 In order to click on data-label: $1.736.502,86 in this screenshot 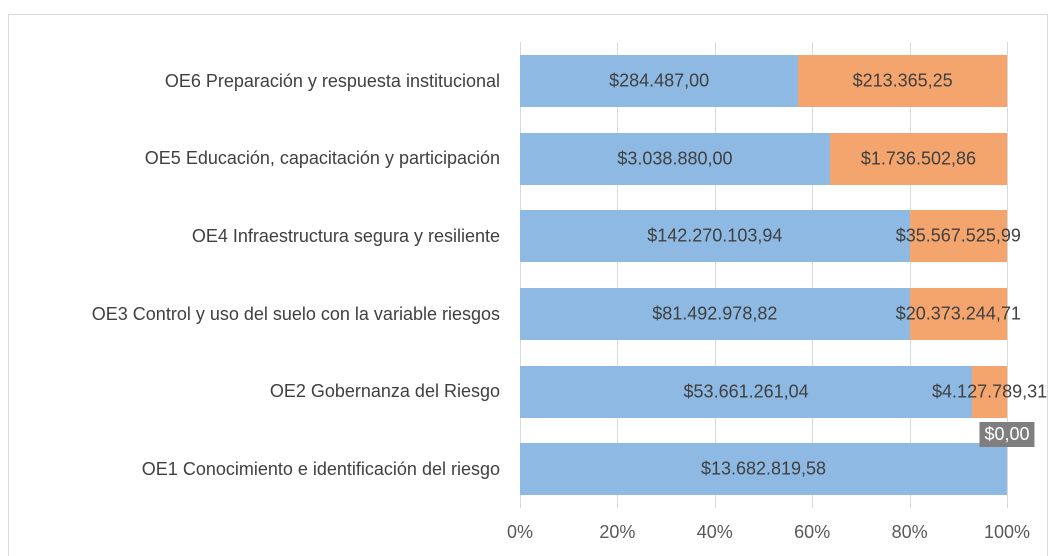, I will do `click(918, 158)`.